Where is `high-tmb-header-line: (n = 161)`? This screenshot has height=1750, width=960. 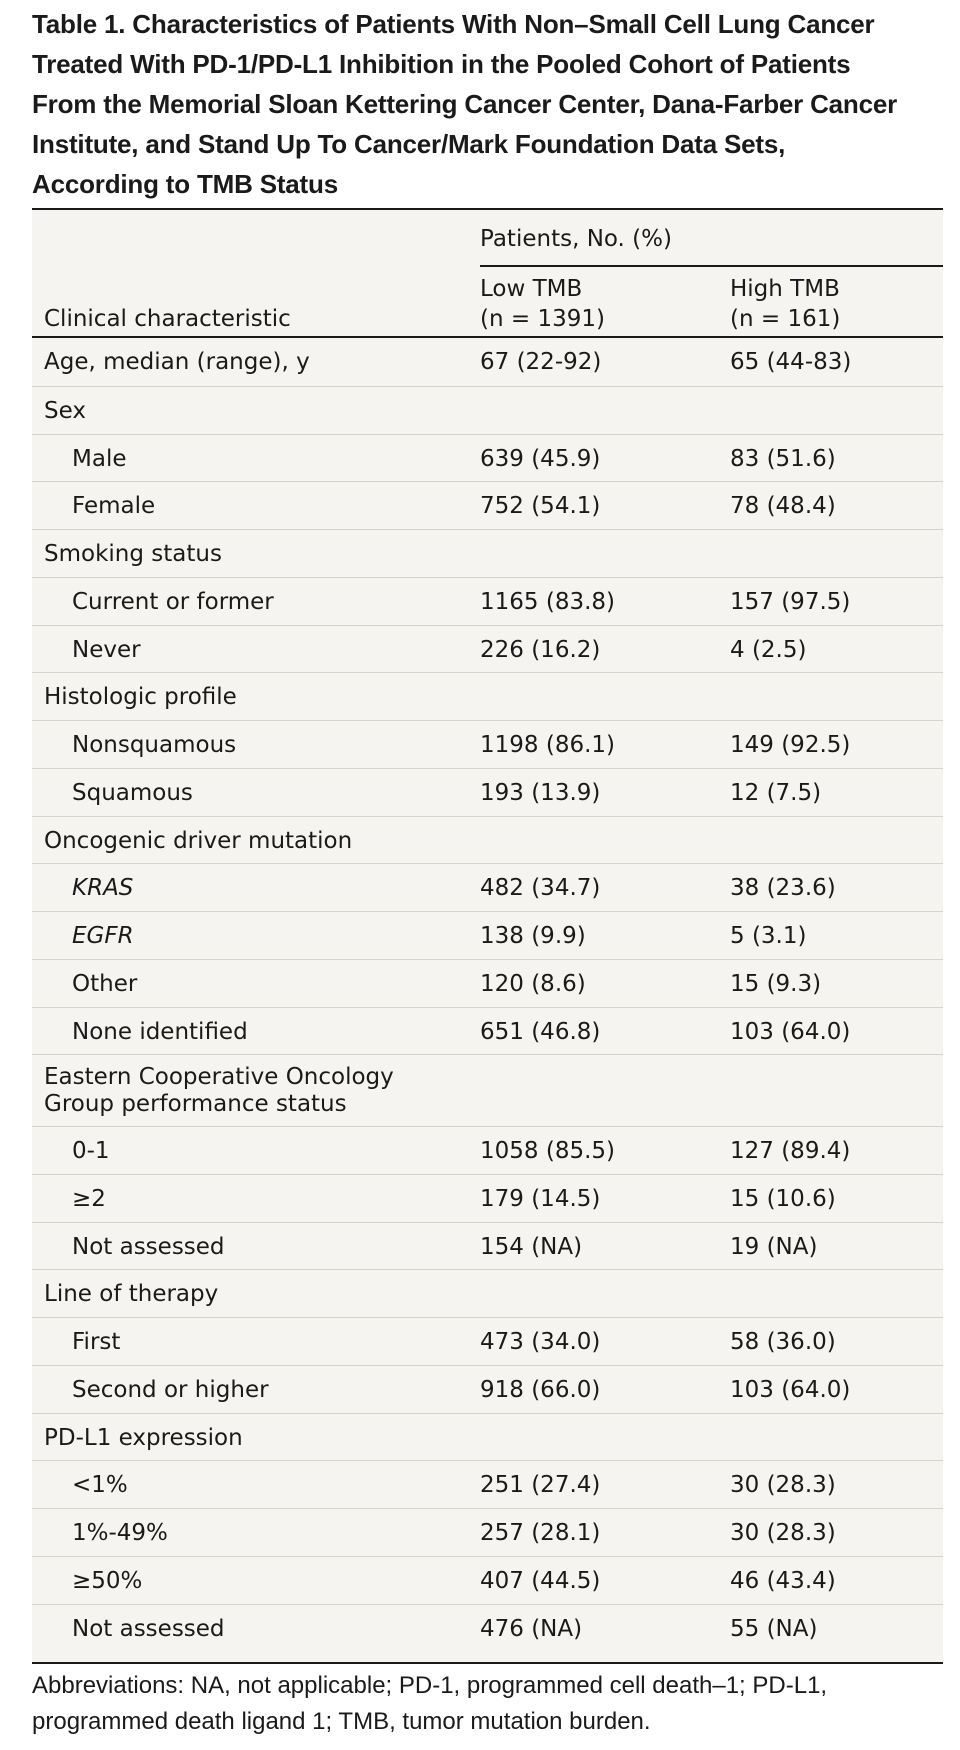 high-tmb-header-line: (n = 161) is located at coordinates (785, 319).